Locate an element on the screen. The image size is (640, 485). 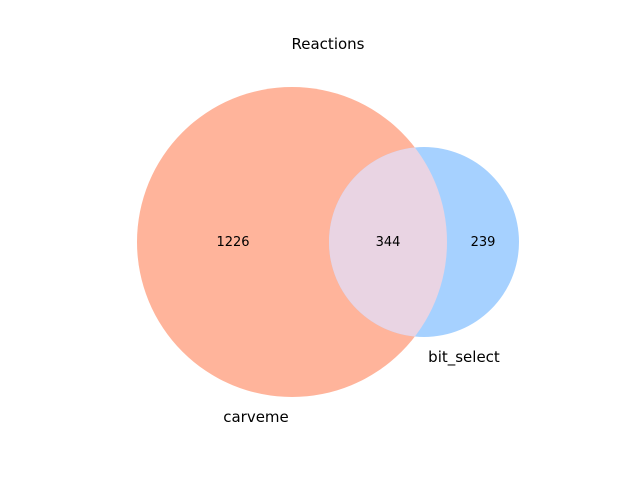
bit-select-label: bit_select is located at coordinates (464, 357).